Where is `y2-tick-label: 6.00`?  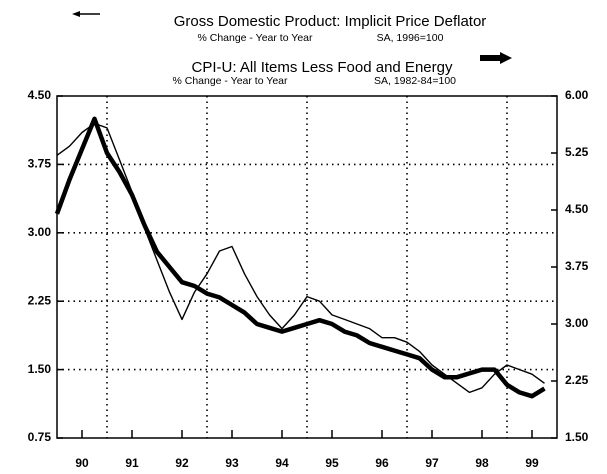 y2-tick-label: 6.00 is located at coordinates (577, 95).